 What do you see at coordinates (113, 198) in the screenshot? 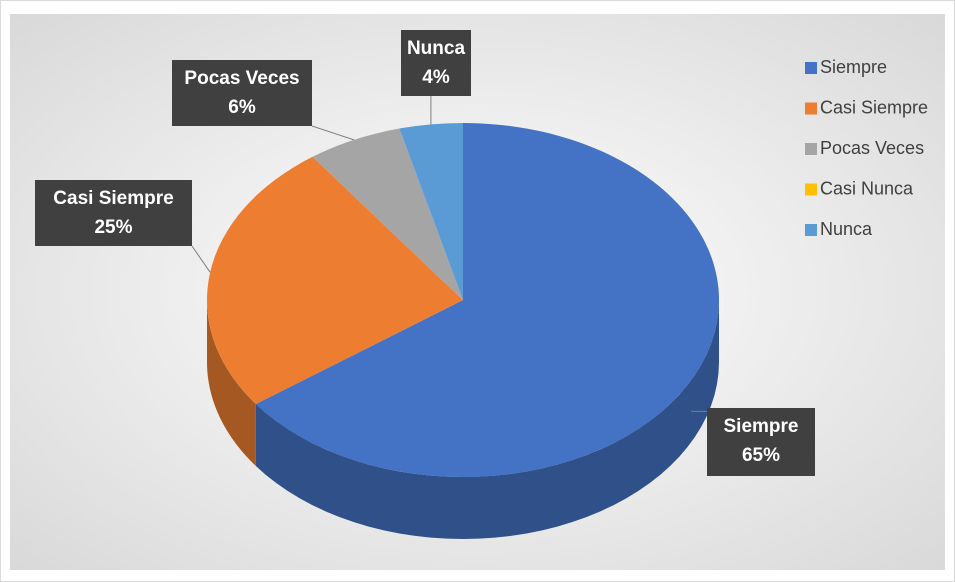
I see `label-category: Casi Siempre` at bounding box center [113, 198].